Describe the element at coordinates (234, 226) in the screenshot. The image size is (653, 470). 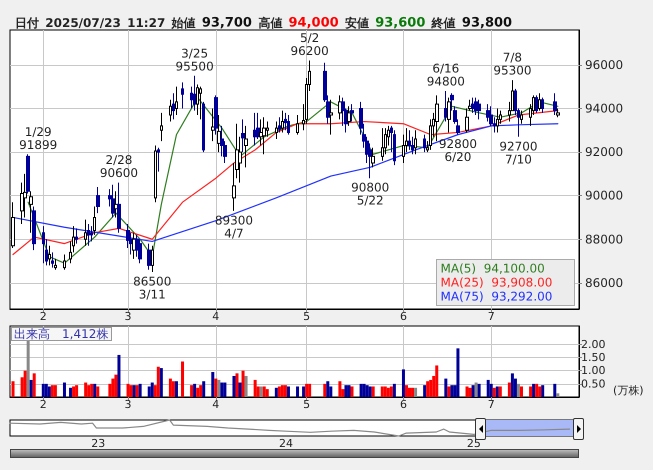
I see `annotation: 89300 4/7` at that location.